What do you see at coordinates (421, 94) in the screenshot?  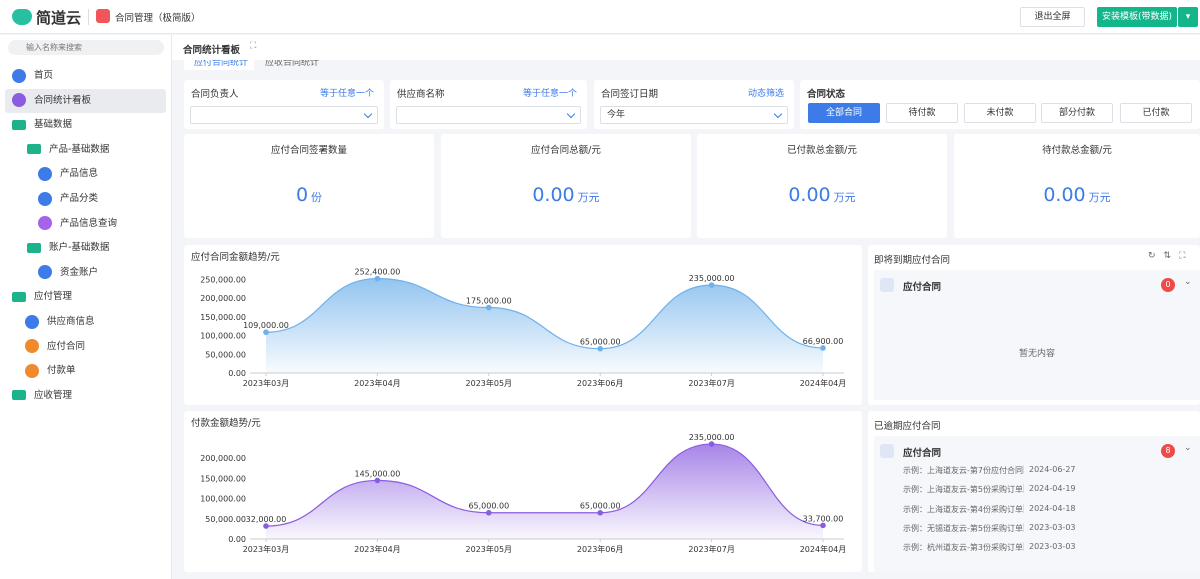 I see `filter-label: 供应商名称` at bounding box center [421, 94].